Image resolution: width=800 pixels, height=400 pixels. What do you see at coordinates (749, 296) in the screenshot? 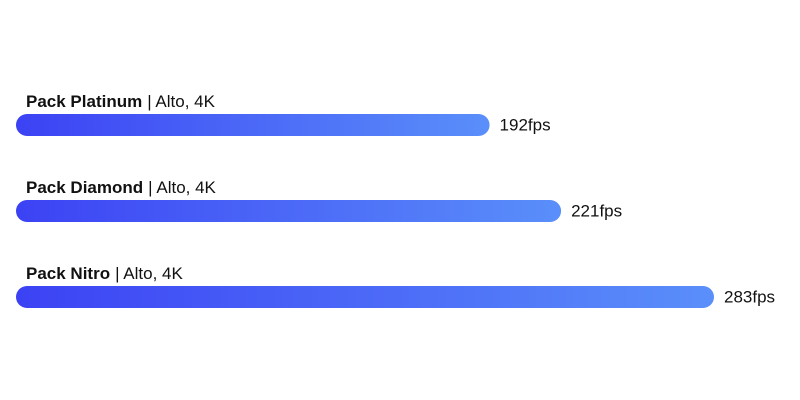
I see `value-label: 283fps` at bounding box center [749, 296].